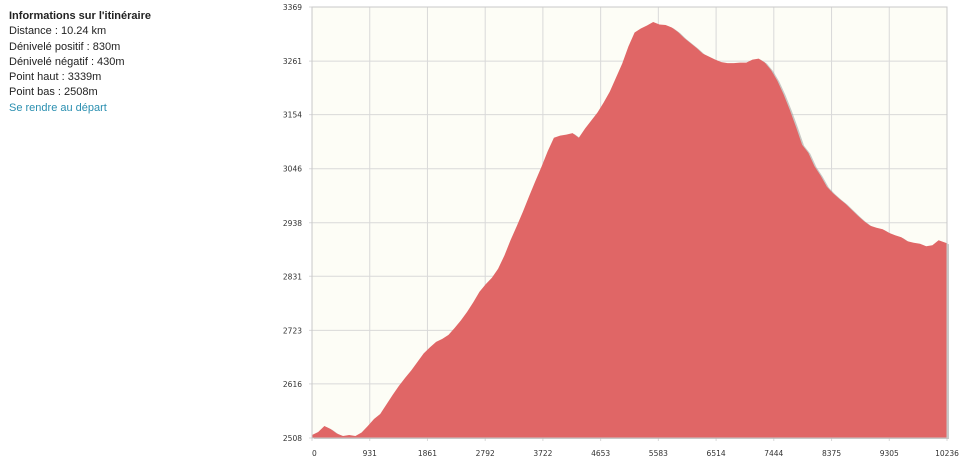 The width and height of the screenshot is (960, 461). I want to click on x-tick-label: 10236, so click(947, 453).